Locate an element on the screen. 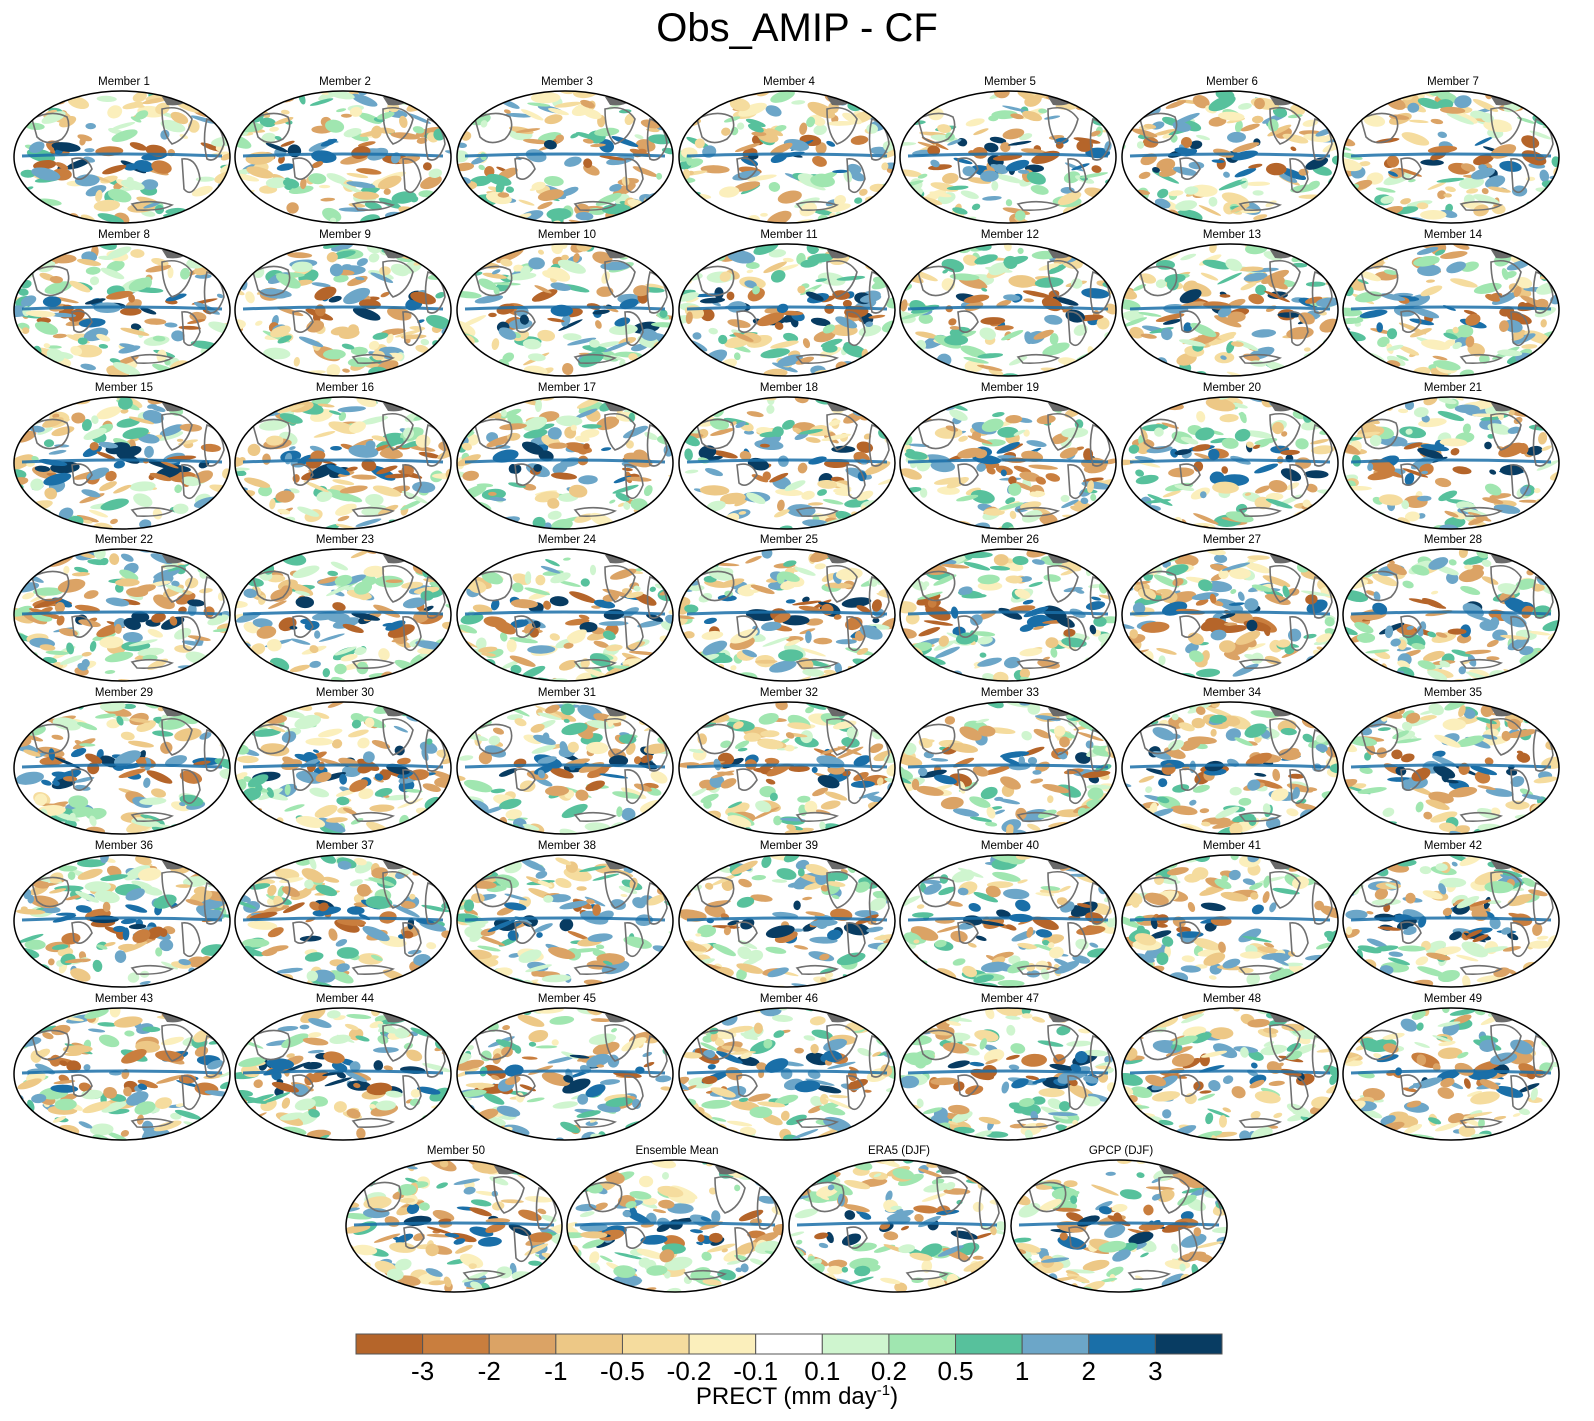 The height and width of the screenshot is (1421, 1594). map-frame is located at coordinates (787, 310).